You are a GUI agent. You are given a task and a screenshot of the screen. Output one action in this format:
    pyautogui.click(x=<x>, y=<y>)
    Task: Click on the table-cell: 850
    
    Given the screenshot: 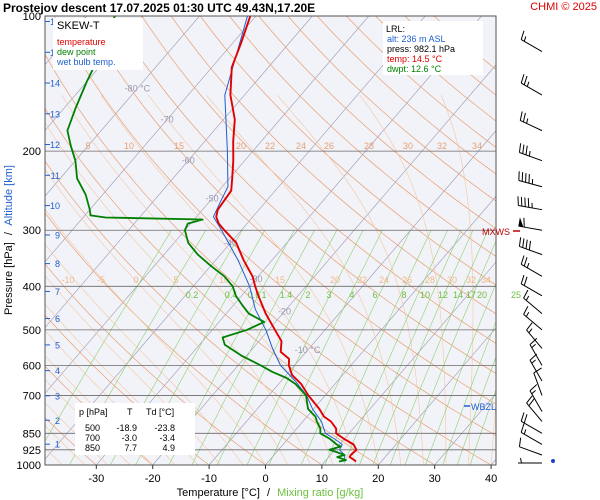 What is the action you would take?
    pyautogui.click(x=92, y=448)
    